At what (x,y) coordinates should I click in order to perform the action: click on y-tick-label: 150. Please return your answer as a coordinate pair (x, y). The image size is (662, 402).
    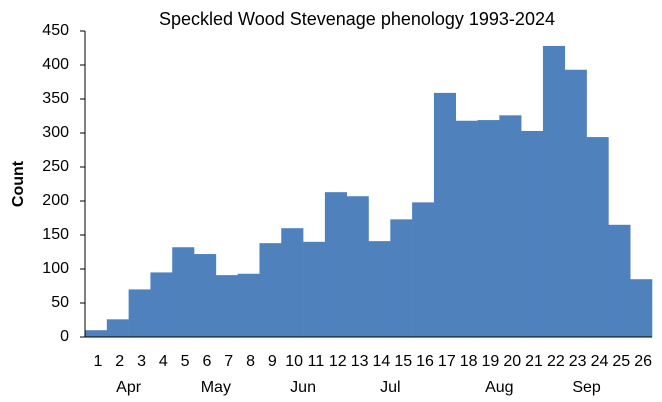
    Looking at the image, I should click on (55, 234).